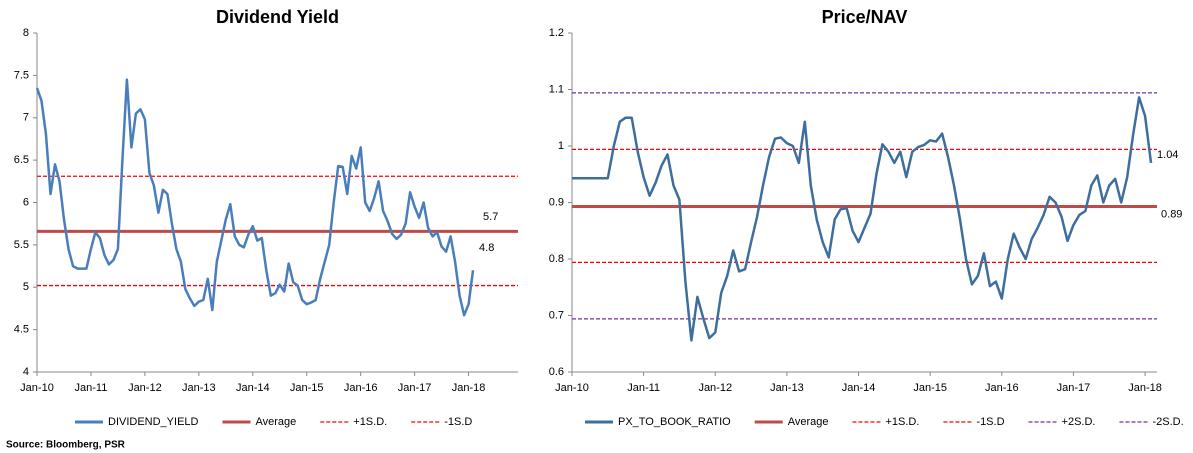 The width and height of the screenshot is (1193, 453). I want to click on y-tick-label: 1.2, so click(556, 33).